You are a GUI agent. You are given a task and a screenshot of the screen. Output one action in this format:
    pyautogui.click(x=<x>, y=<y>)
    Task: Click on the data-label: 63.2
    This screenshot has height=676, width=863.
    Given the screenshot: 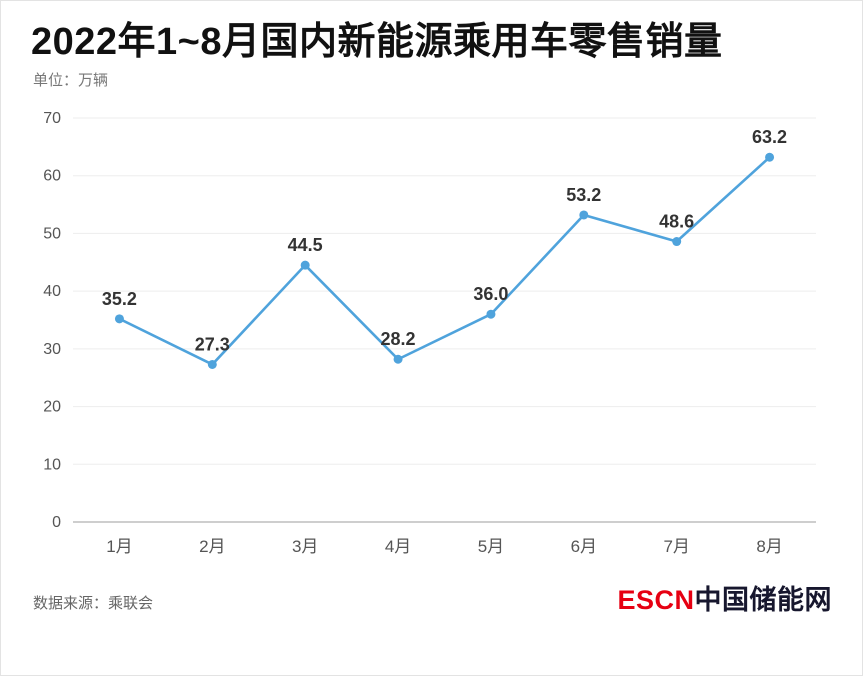 What is the action you would take?
    pyautogui.click(x=769, y=137)
    